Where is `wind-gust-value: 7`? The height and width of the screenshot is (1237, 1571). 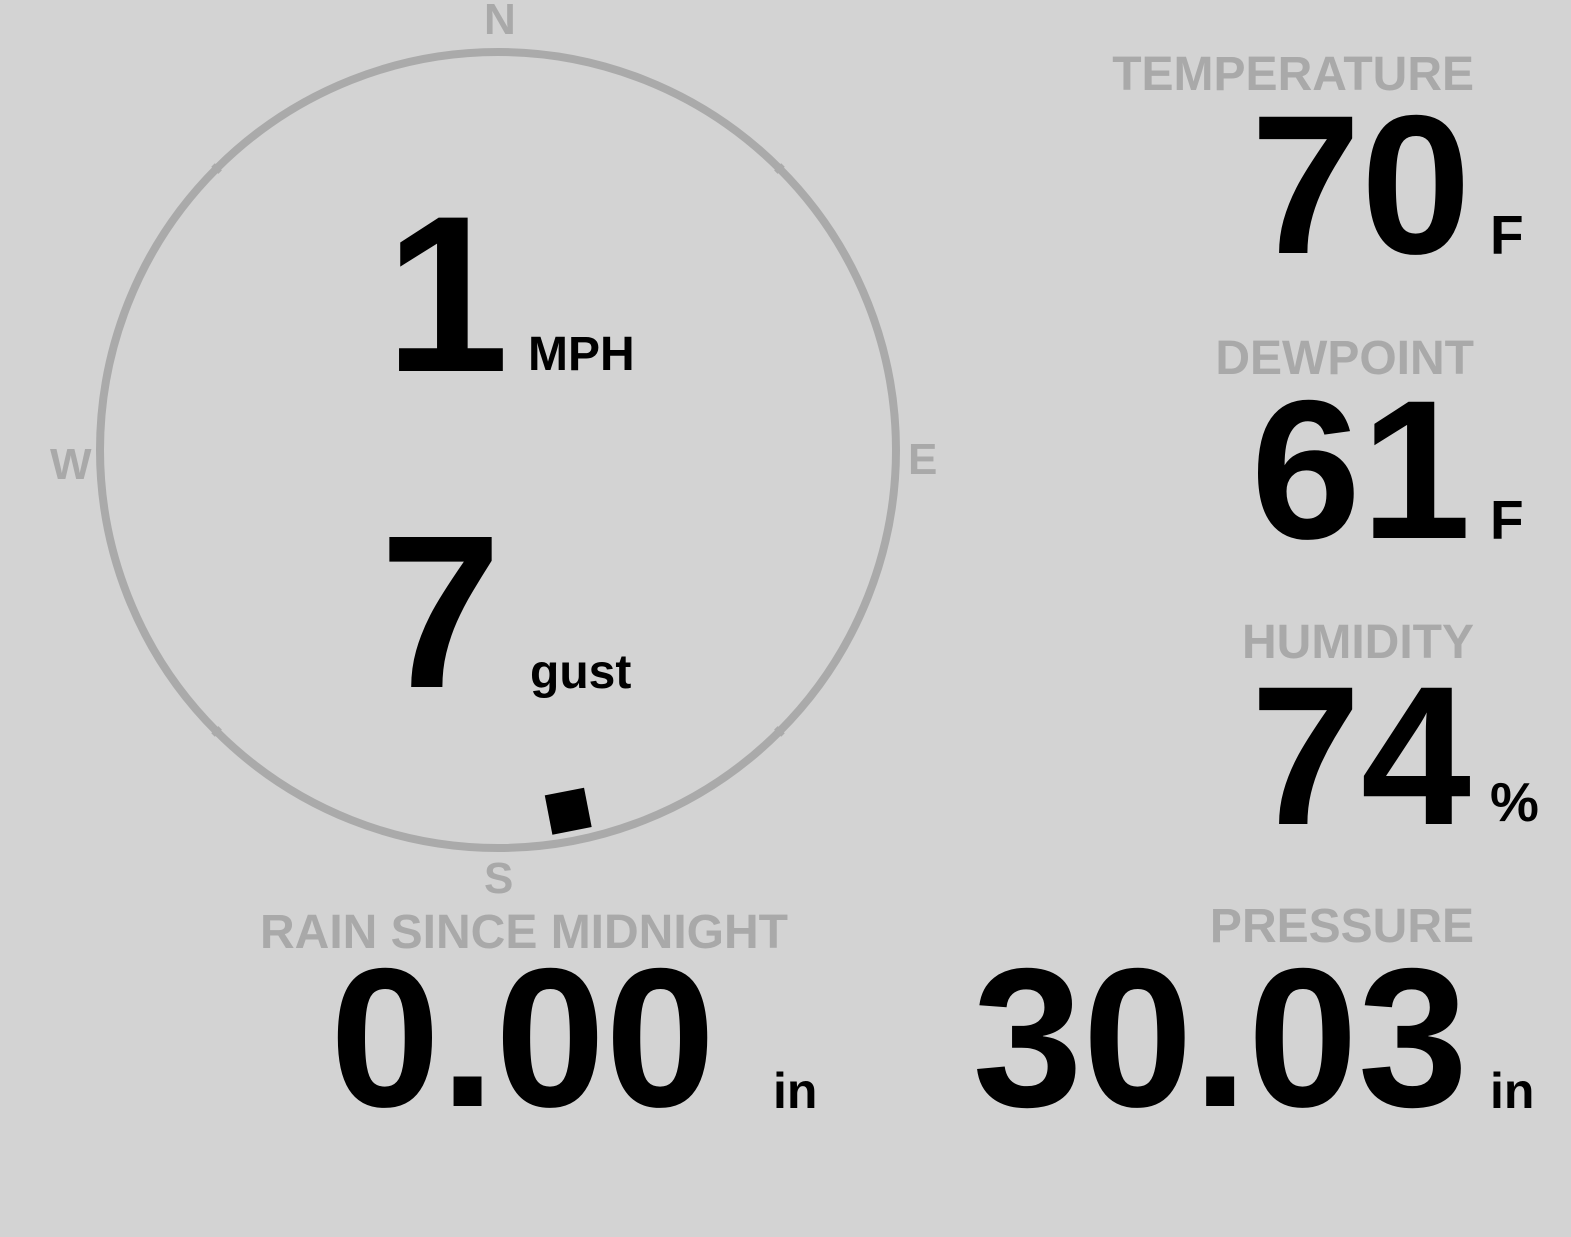 wind-gust-value: 7 is located at coordinates (441, 612).